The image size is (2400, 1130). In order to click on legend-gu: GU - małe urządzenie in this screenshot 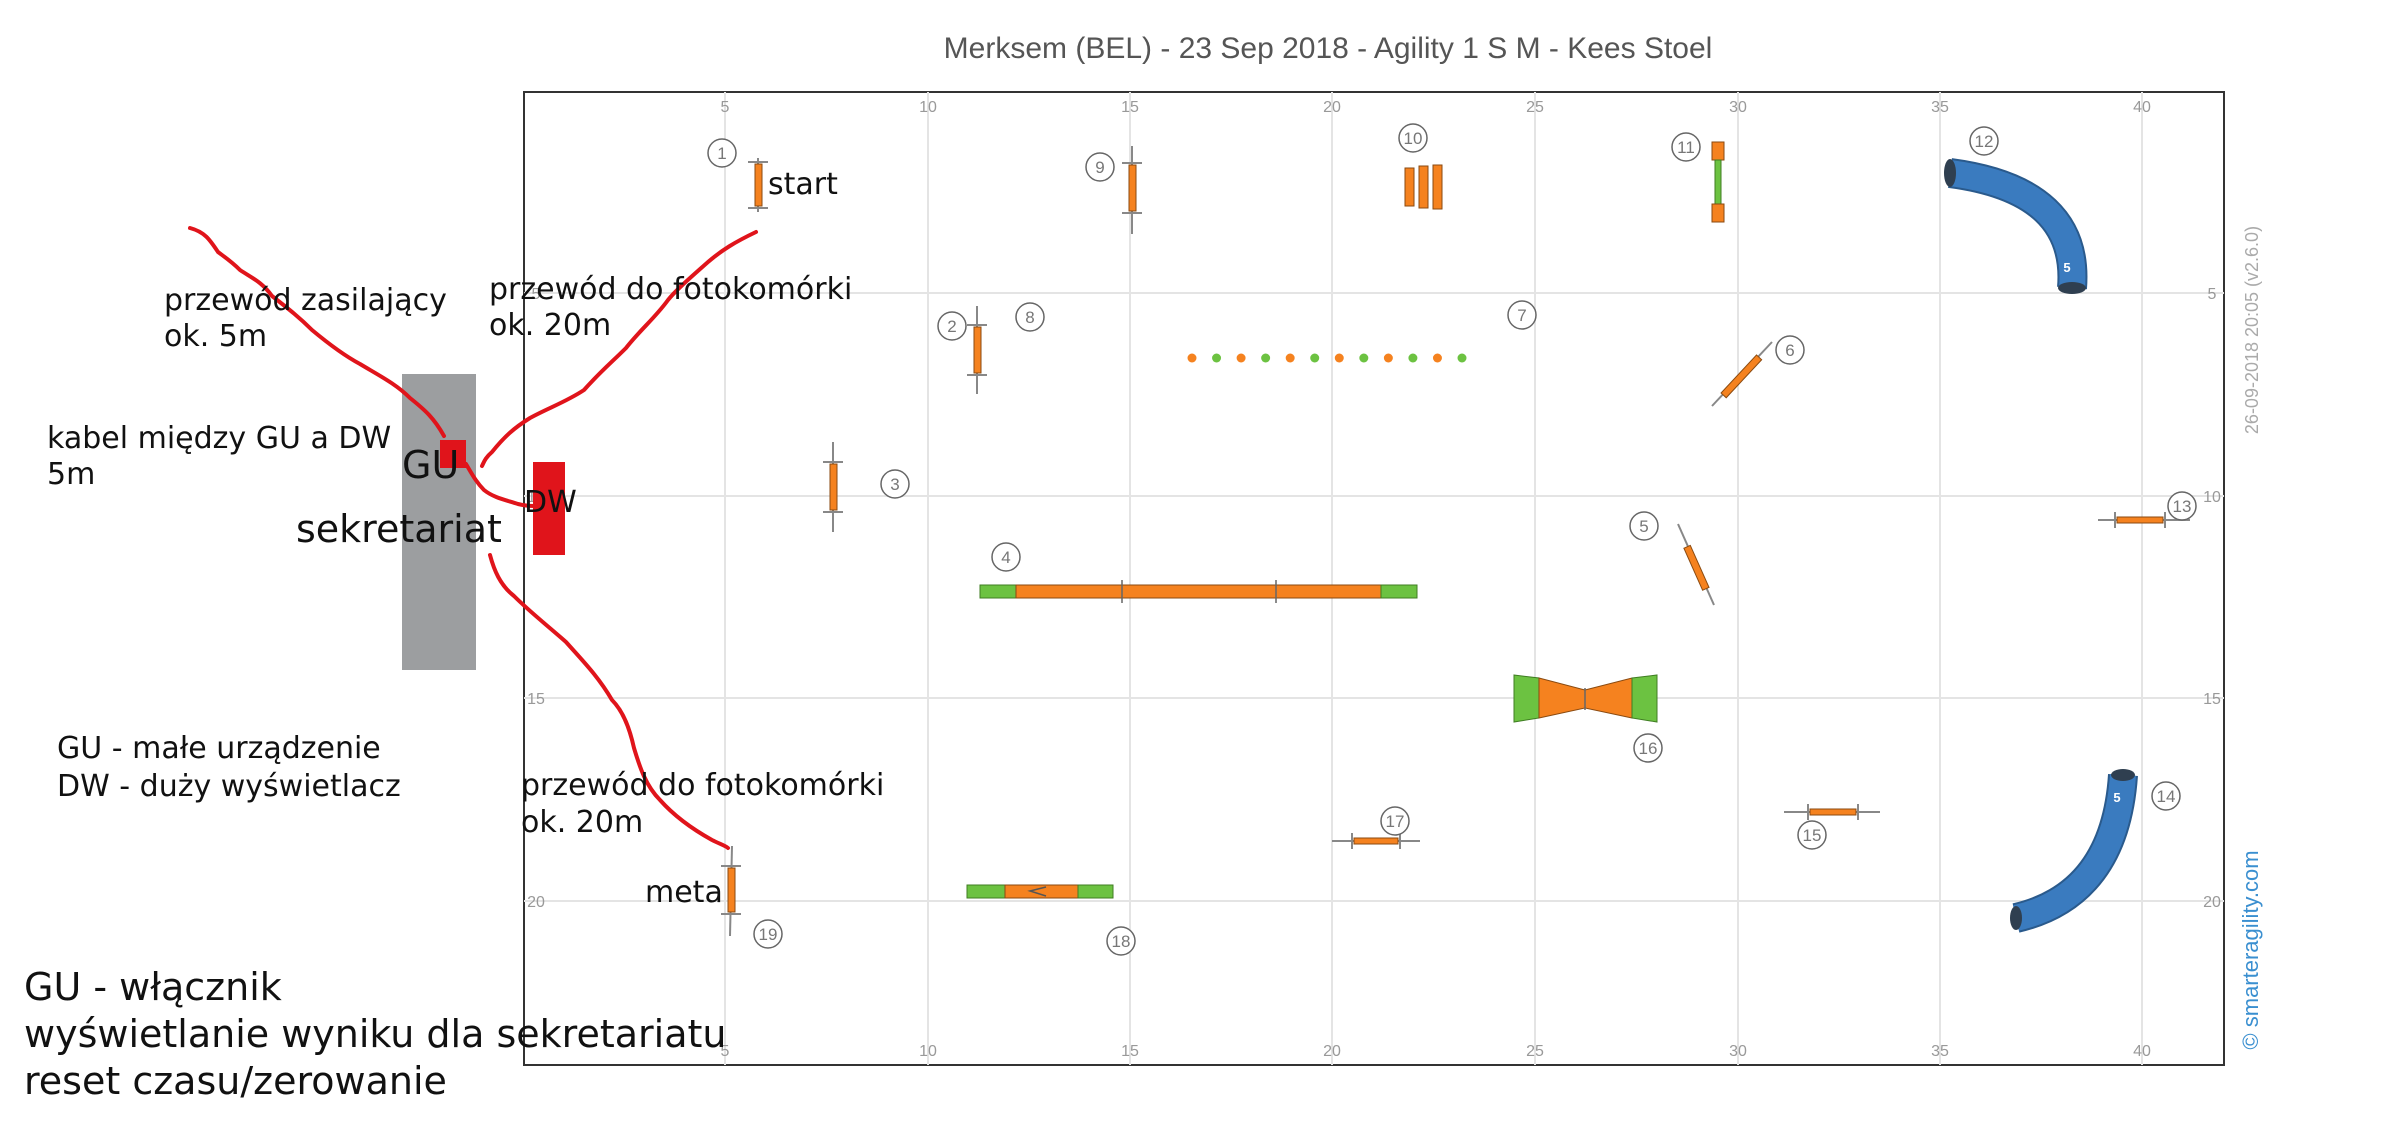, I will do `click(219, 748)`.